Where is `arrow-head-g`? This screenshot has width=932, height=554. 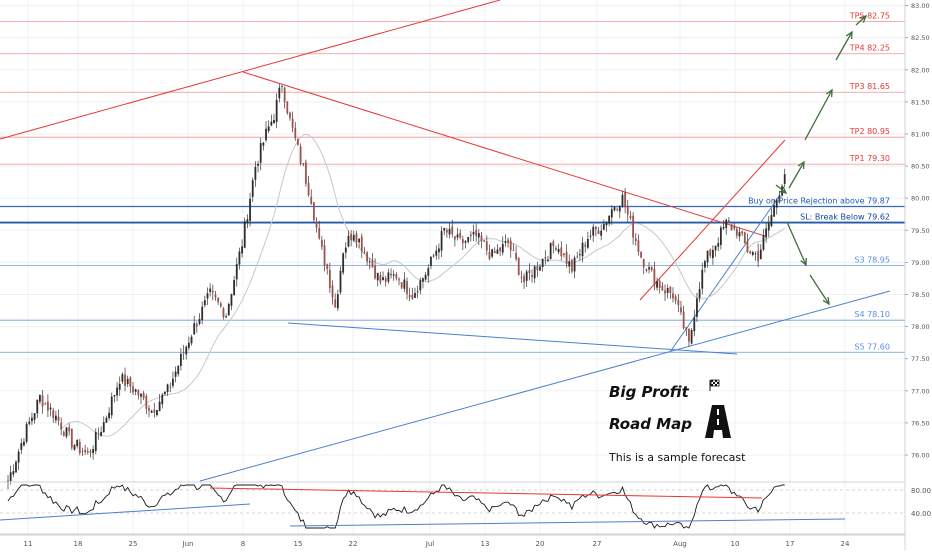 arrow-head-g is located at coordinates (826, 301).